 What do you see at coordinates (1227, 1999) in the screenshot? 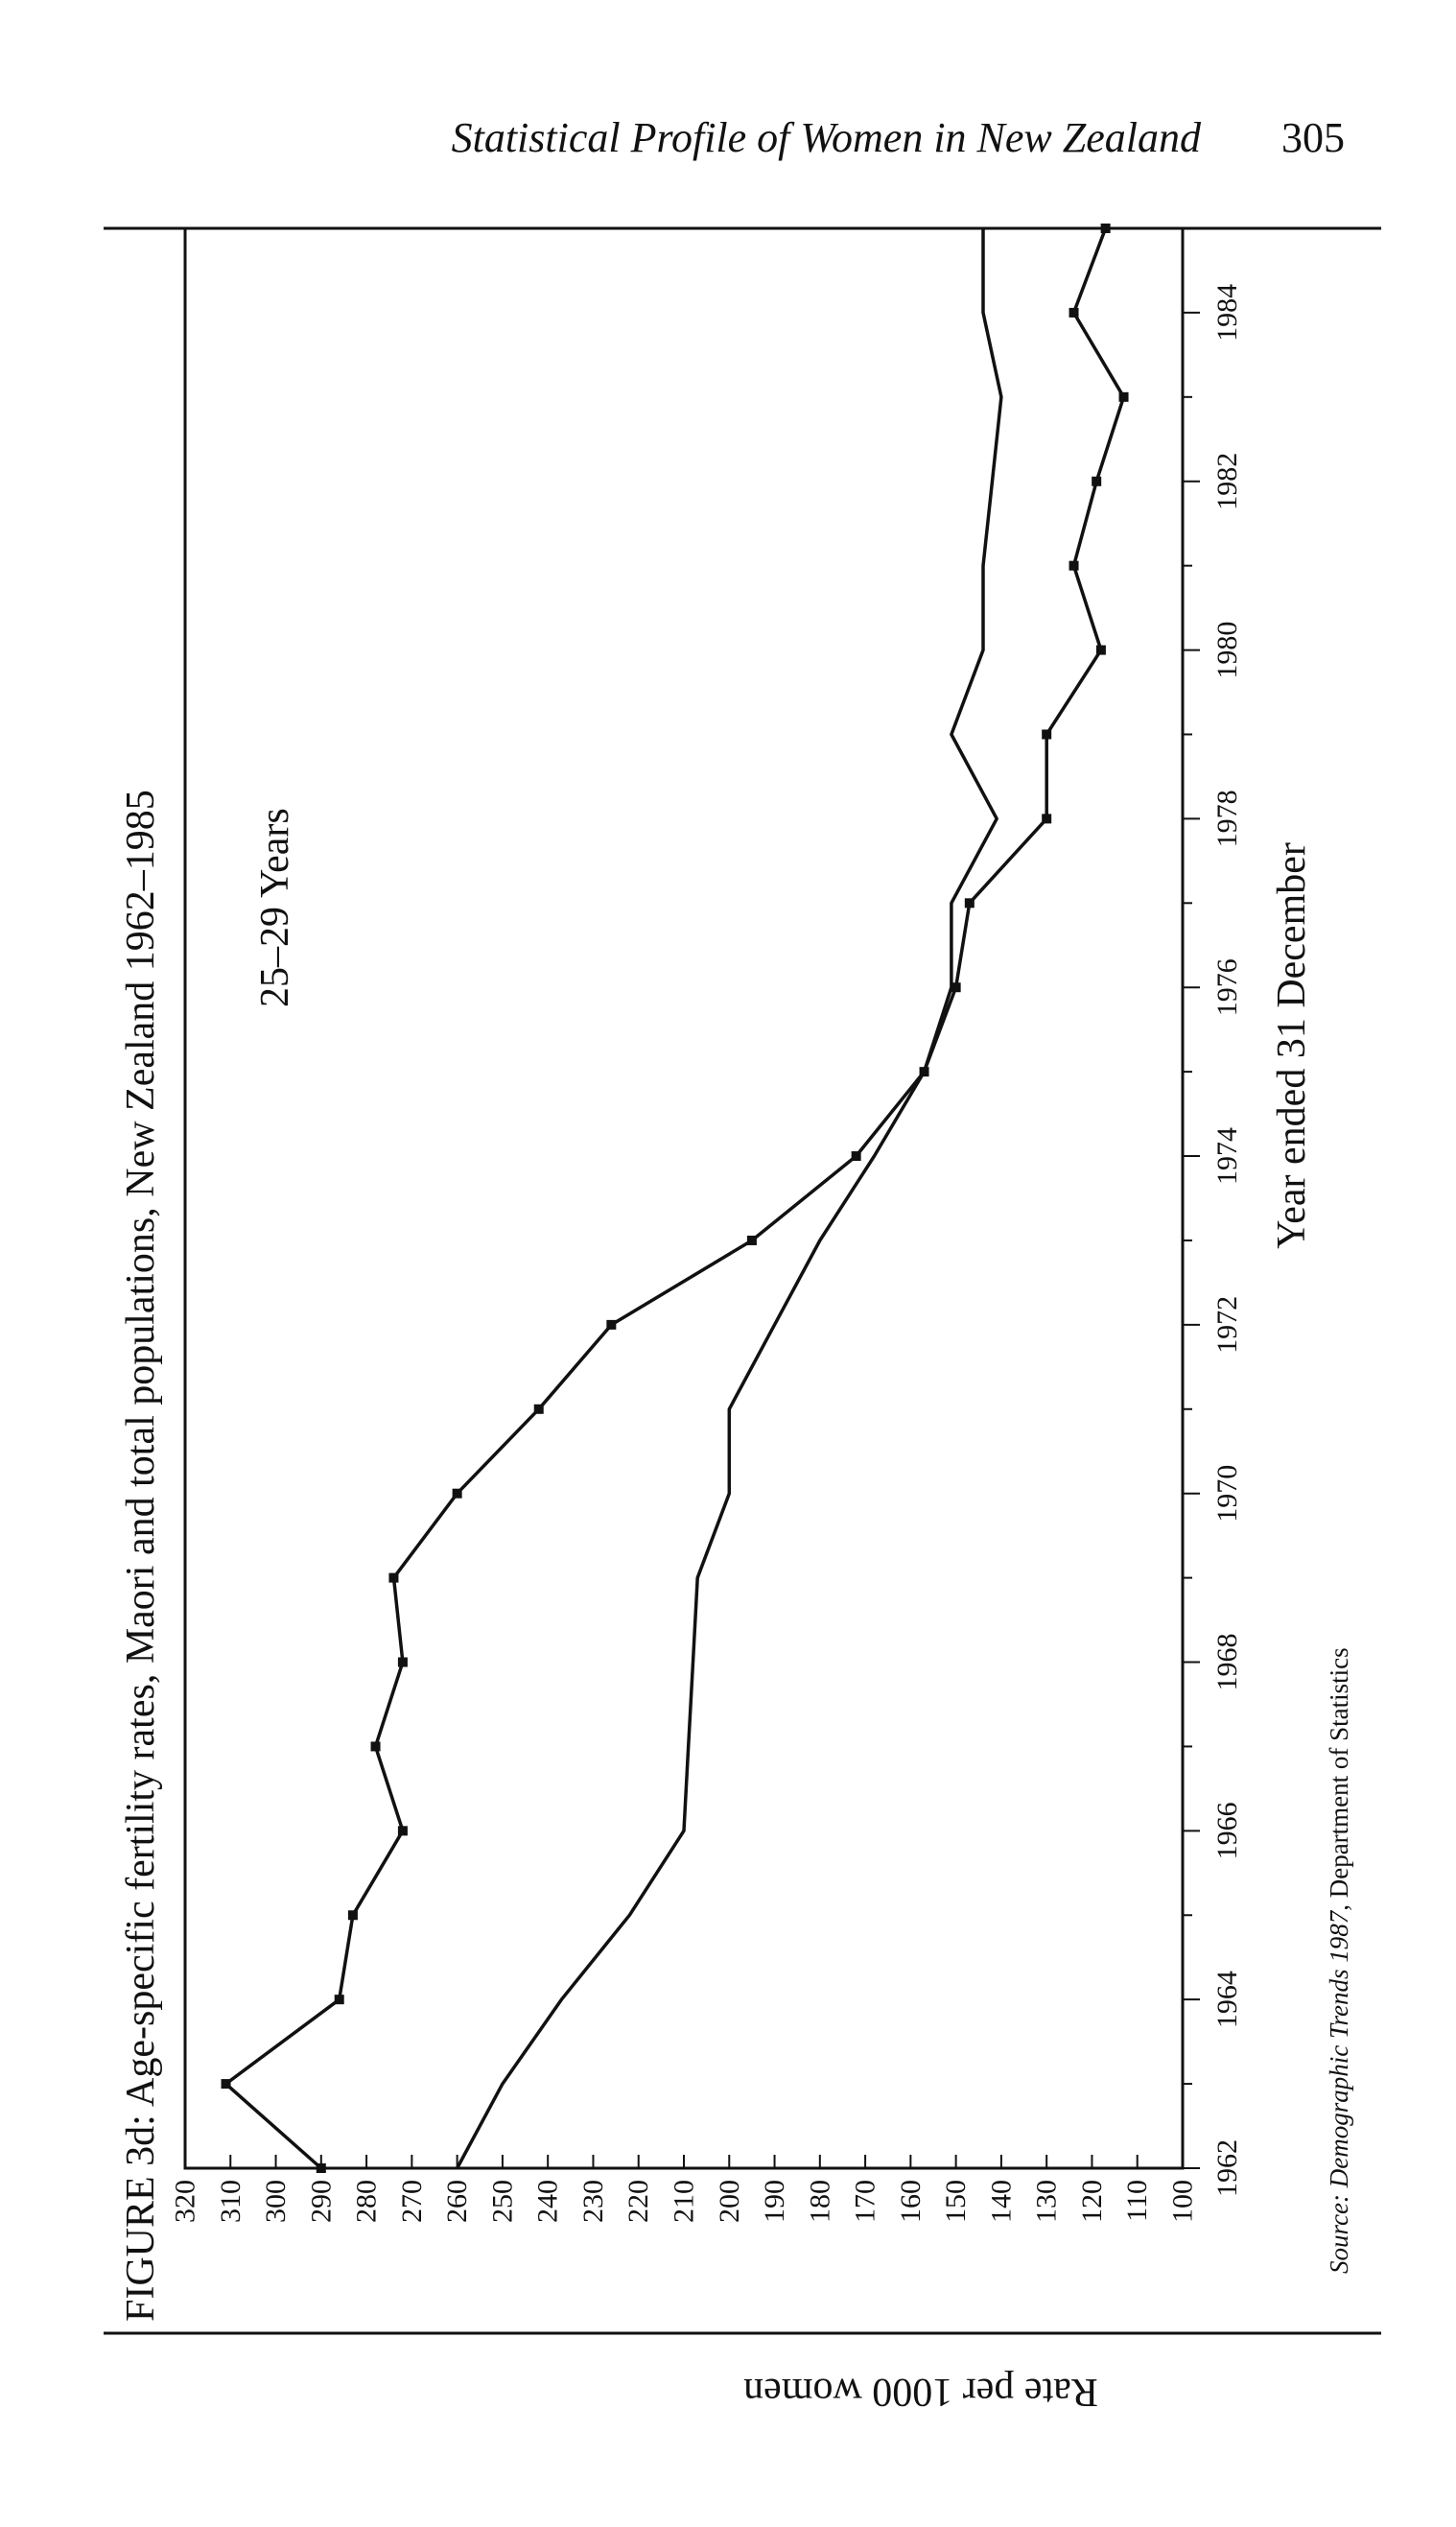
I see `x-tick-label-1964: 1964` at bounding box center [1227, 1999].